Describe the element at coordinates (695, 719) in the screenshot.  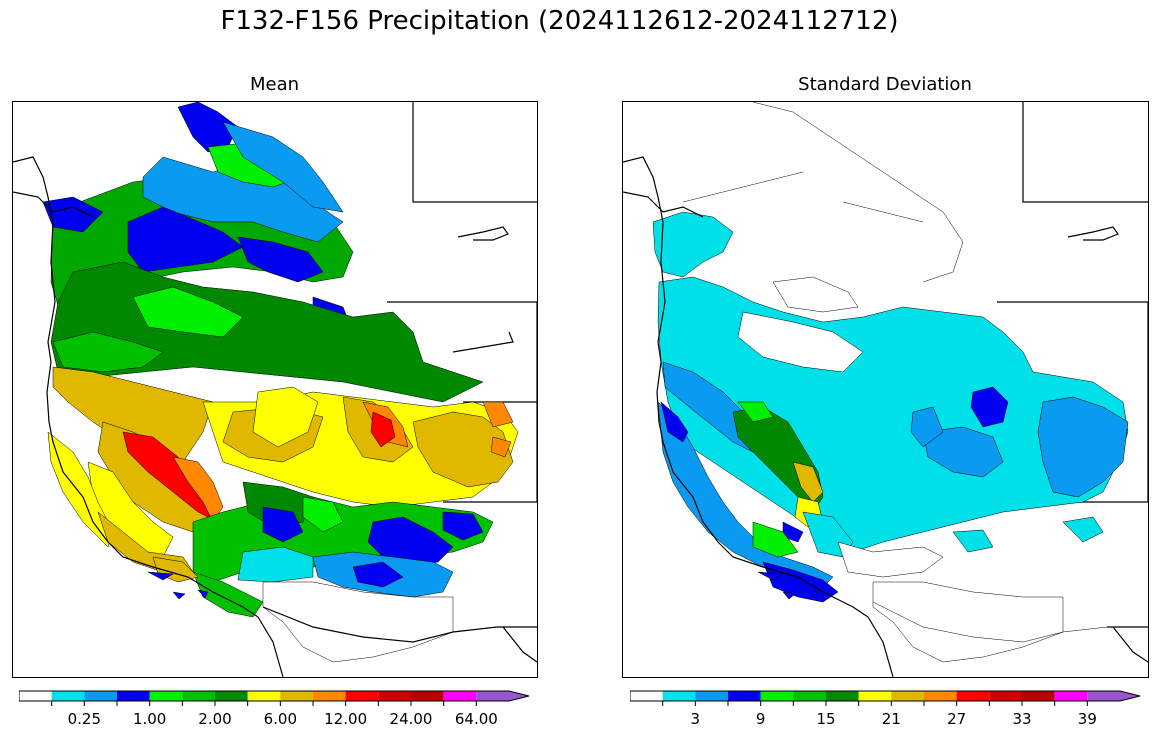
I see `colorbar-tick-label: 3` at that location.